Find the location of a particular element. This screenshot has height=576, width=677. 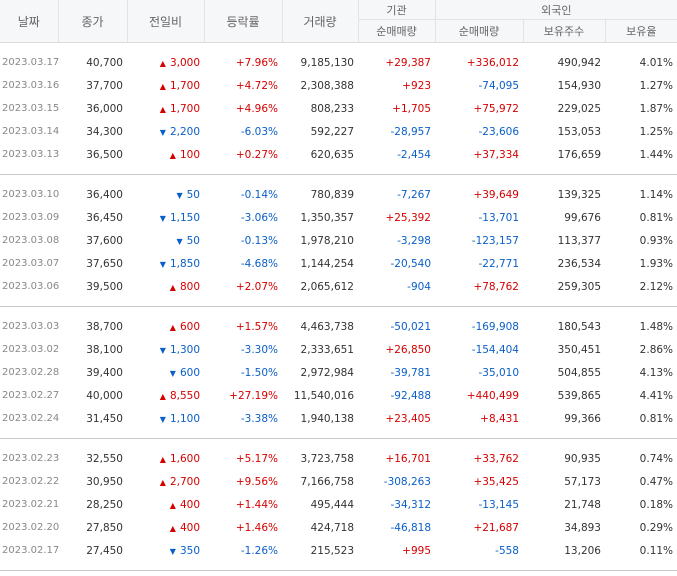

row-foreign-net: +33,762 is located at coordinates (496, 458).